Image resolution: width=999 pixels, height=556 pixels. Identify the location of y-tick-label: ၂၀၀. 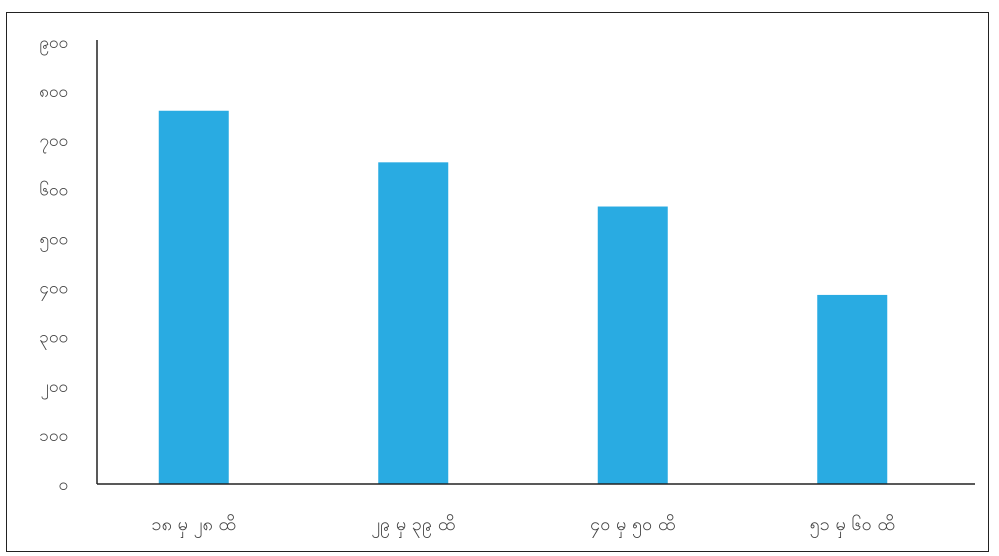
(54, 388).